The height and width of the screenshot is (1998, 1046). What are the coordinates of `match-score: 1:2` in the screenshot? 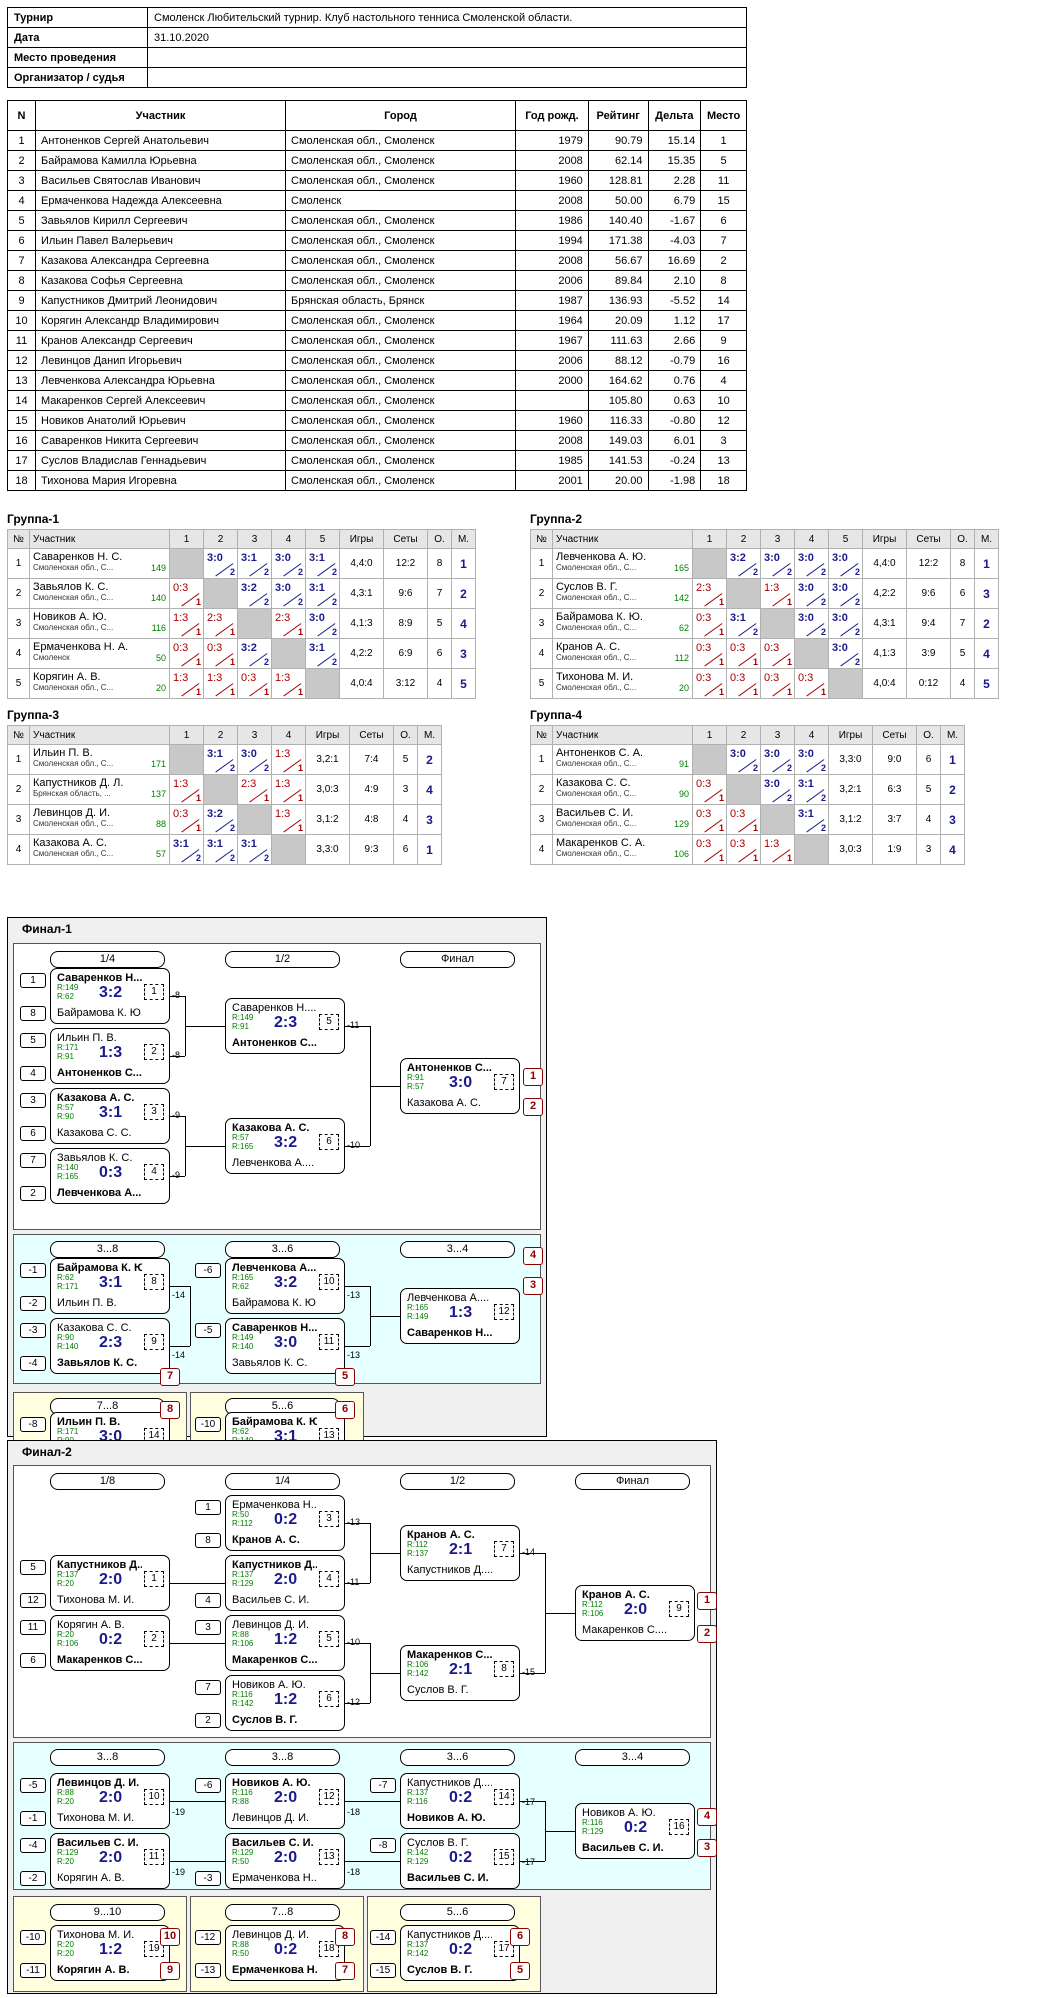 It's located at (286, 1699).